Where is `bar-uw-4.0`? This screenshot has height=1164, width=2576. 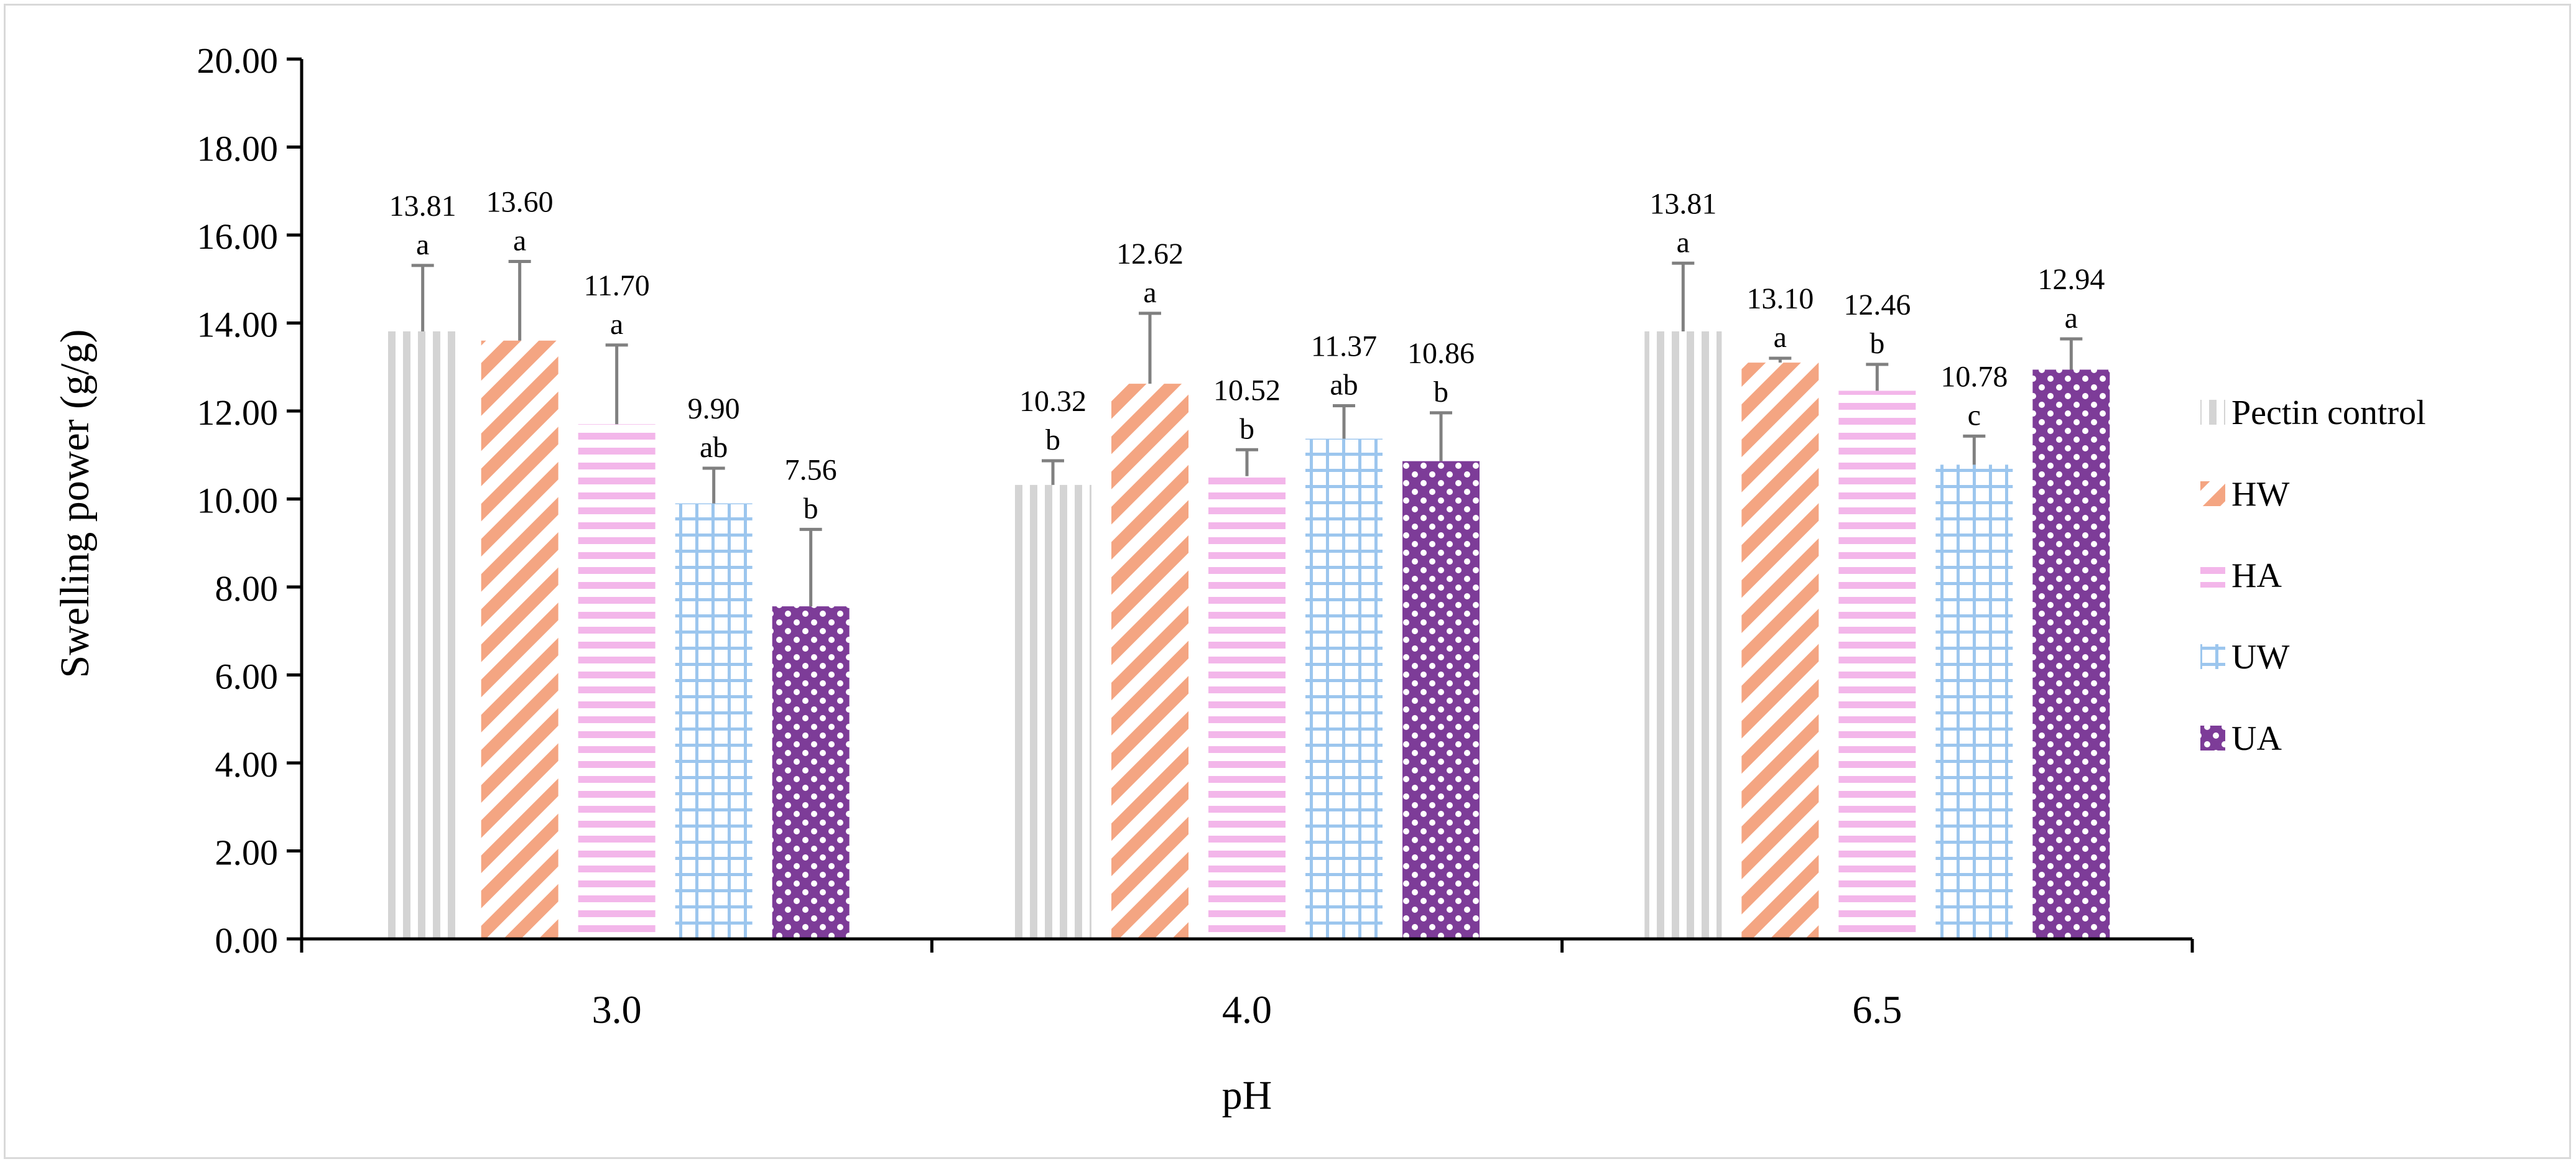
bar-uw-4.0 is located at coordinates (1344, 688).